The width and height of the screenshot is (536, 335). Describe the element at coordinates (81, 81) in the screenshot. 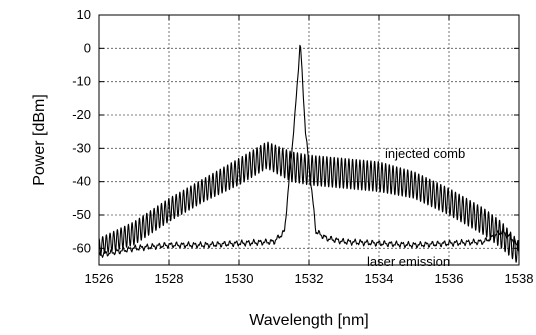

I see `y-tick-label: -10` at that location.